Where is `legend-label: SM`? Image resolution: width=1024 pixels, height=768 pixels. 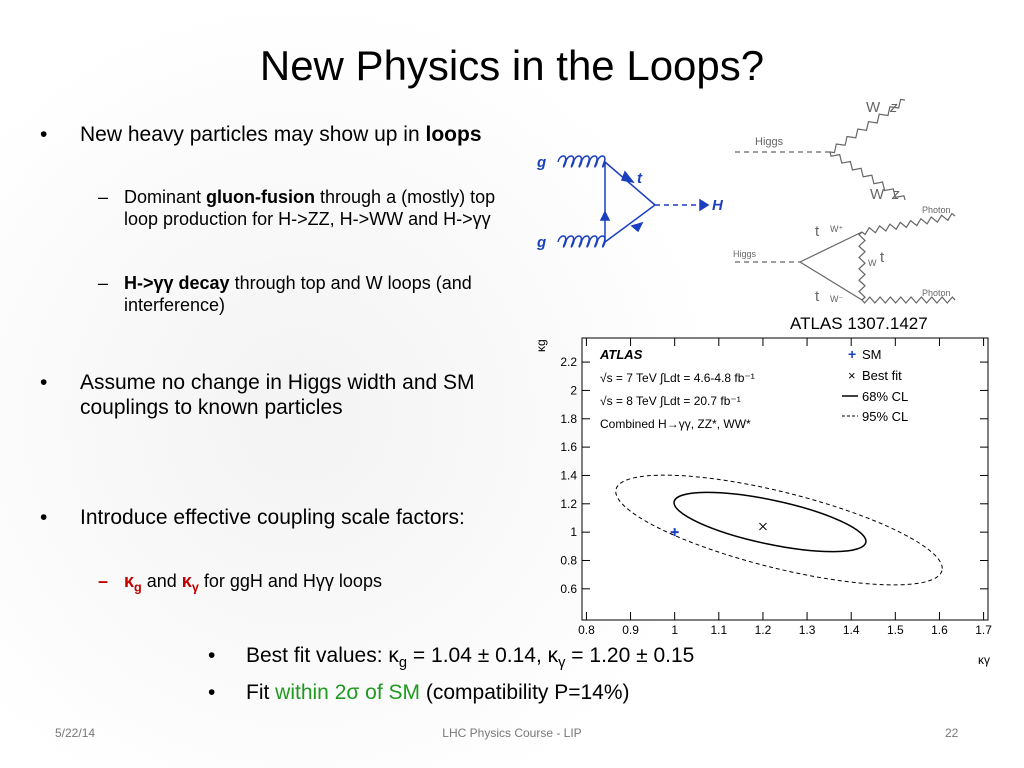
legend-label: SM is located at coordinates (872, 354).